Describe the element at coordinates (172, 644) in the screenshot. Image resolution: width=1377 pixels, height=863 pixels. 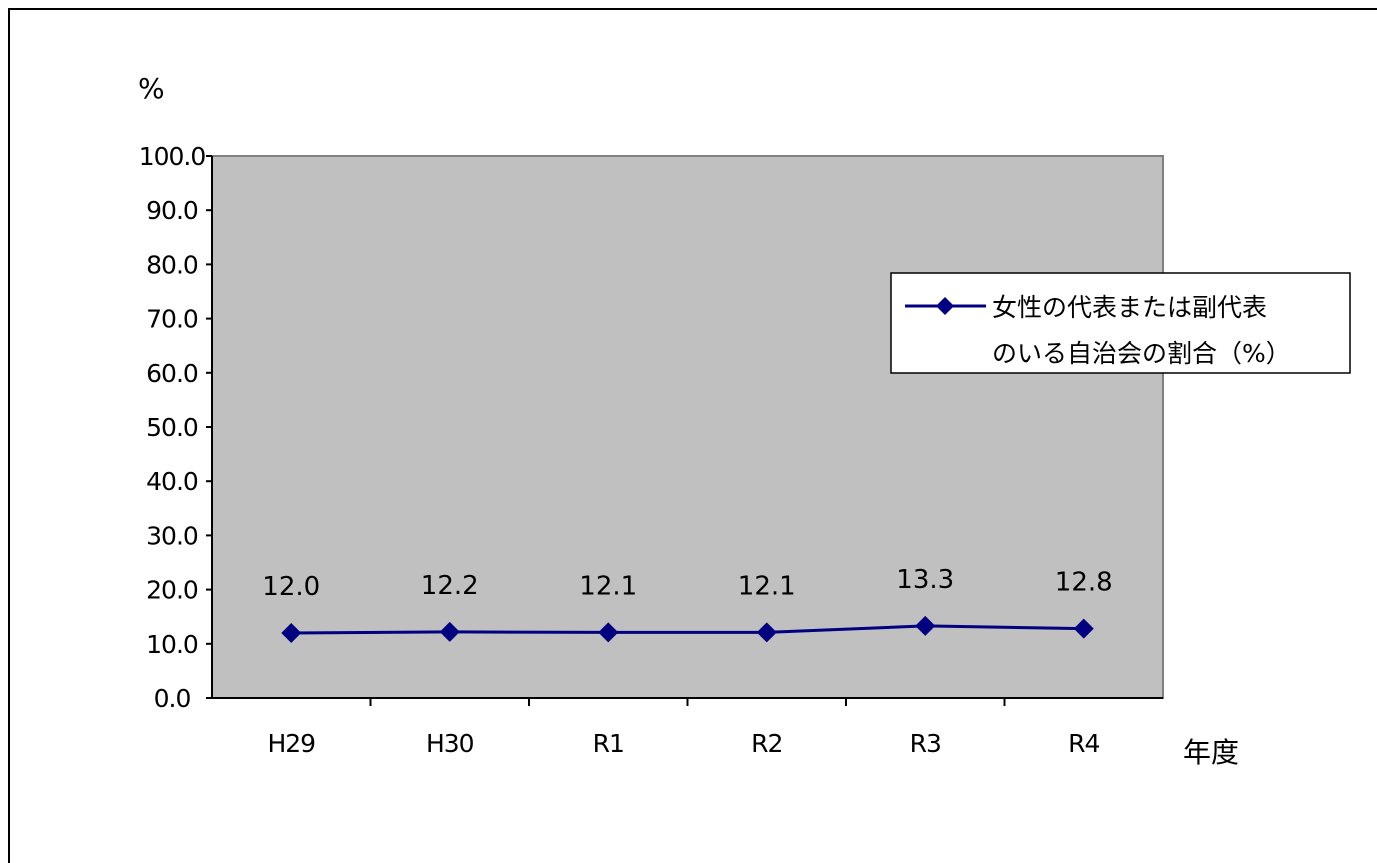
I see `y-tick-label: 10.0` at that location.